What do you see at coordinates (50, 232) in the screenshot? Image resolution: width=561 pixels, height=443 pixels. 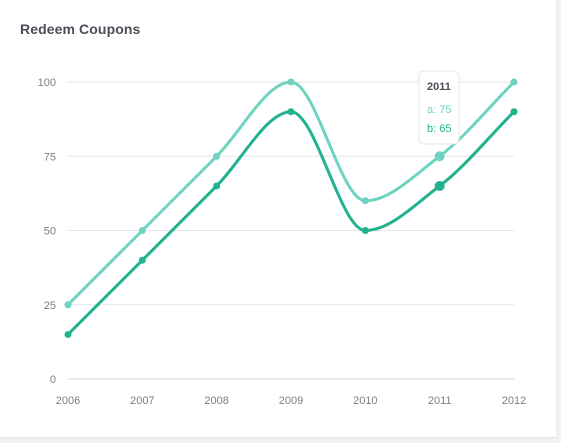 I see `y-tick-label: 50` at bounding box center [50, 232].